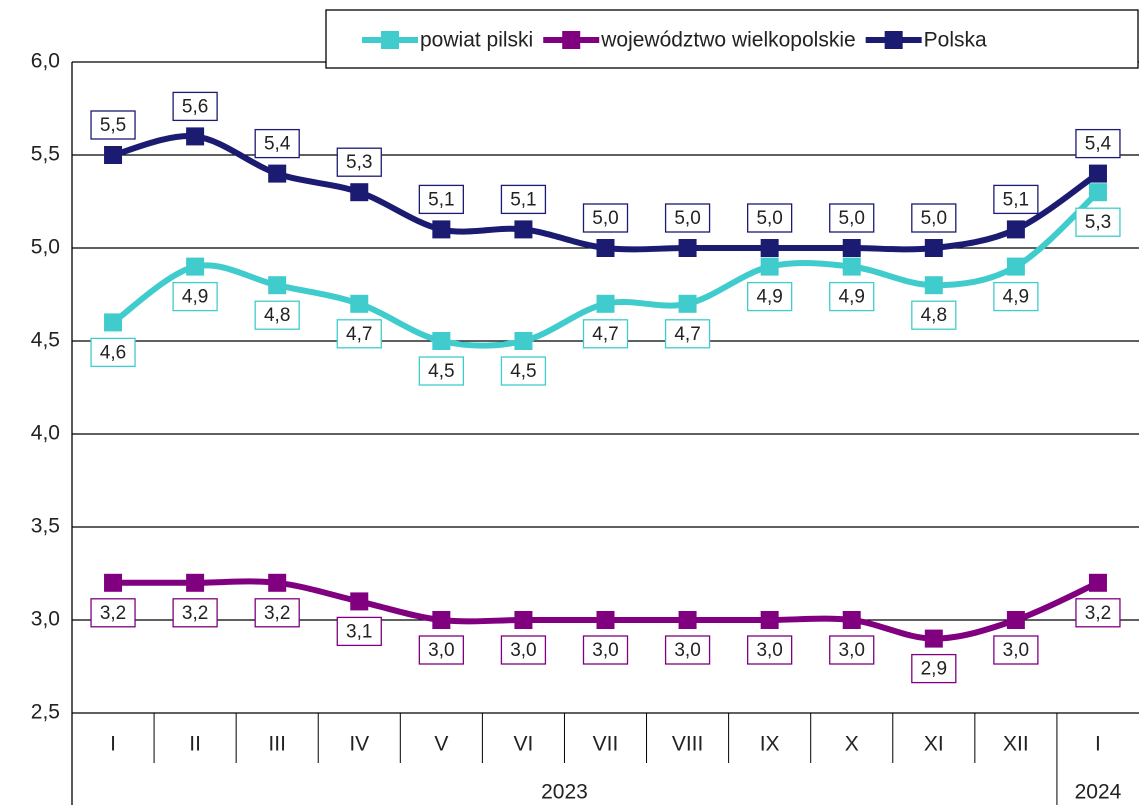 Image resolution: width=1139 pixels, height=805 pixels. I want to click on x-tick-label: IV, so click(359, 744).